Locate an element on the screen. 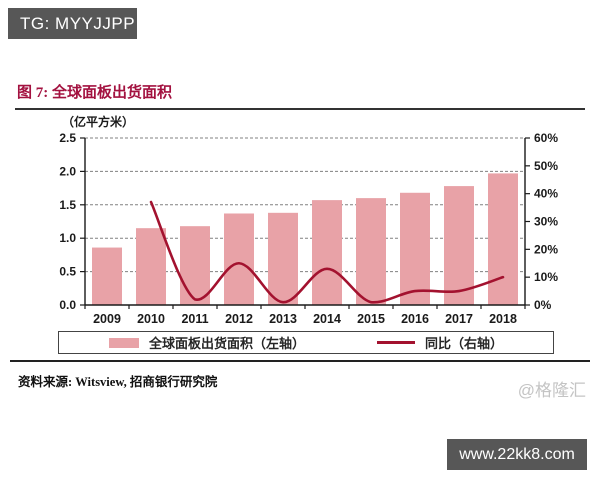 The height and width of the screenshot is (480, 600). right-tick-label: 30% is located at coordinates (546, 222).